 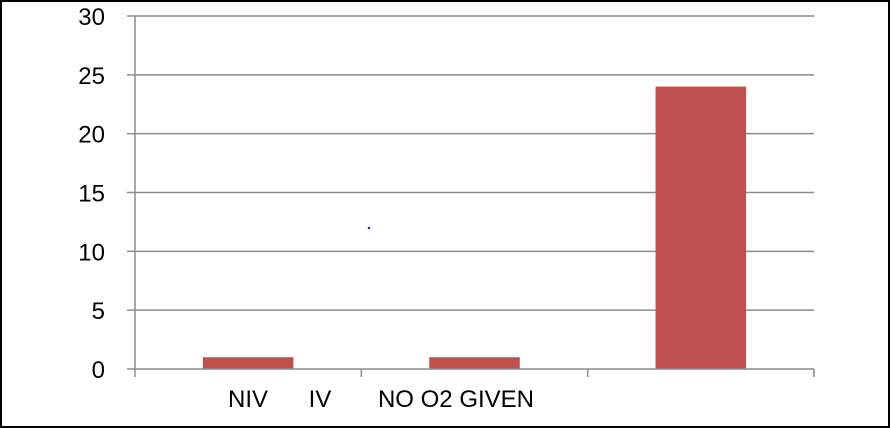 I want to click on y-tick-label: 0, so click(x=98, y=370).